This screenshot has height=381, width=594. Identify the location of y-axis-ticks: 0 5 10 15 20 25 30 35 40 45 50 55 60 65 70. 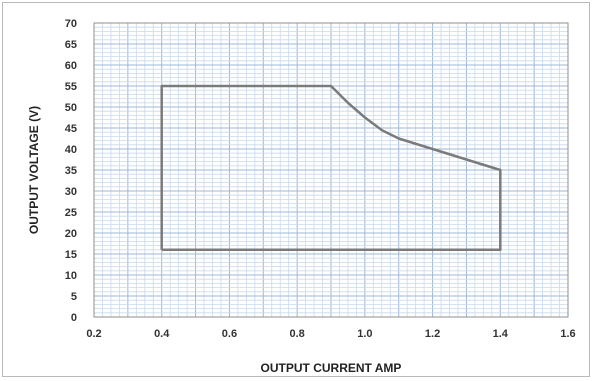
(71, 171).